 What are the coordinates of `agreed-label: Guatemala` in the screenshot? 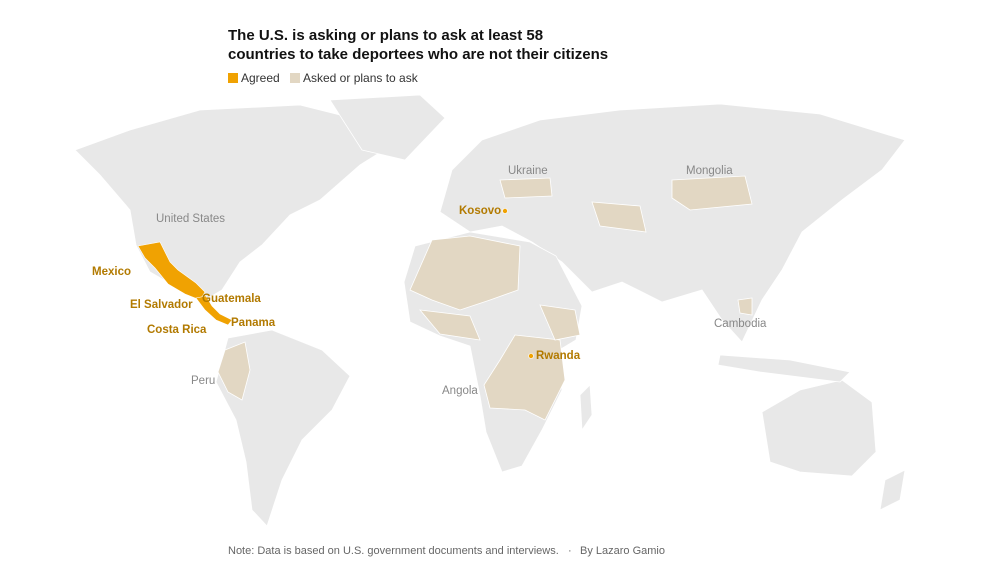 It's located at (231, 299).